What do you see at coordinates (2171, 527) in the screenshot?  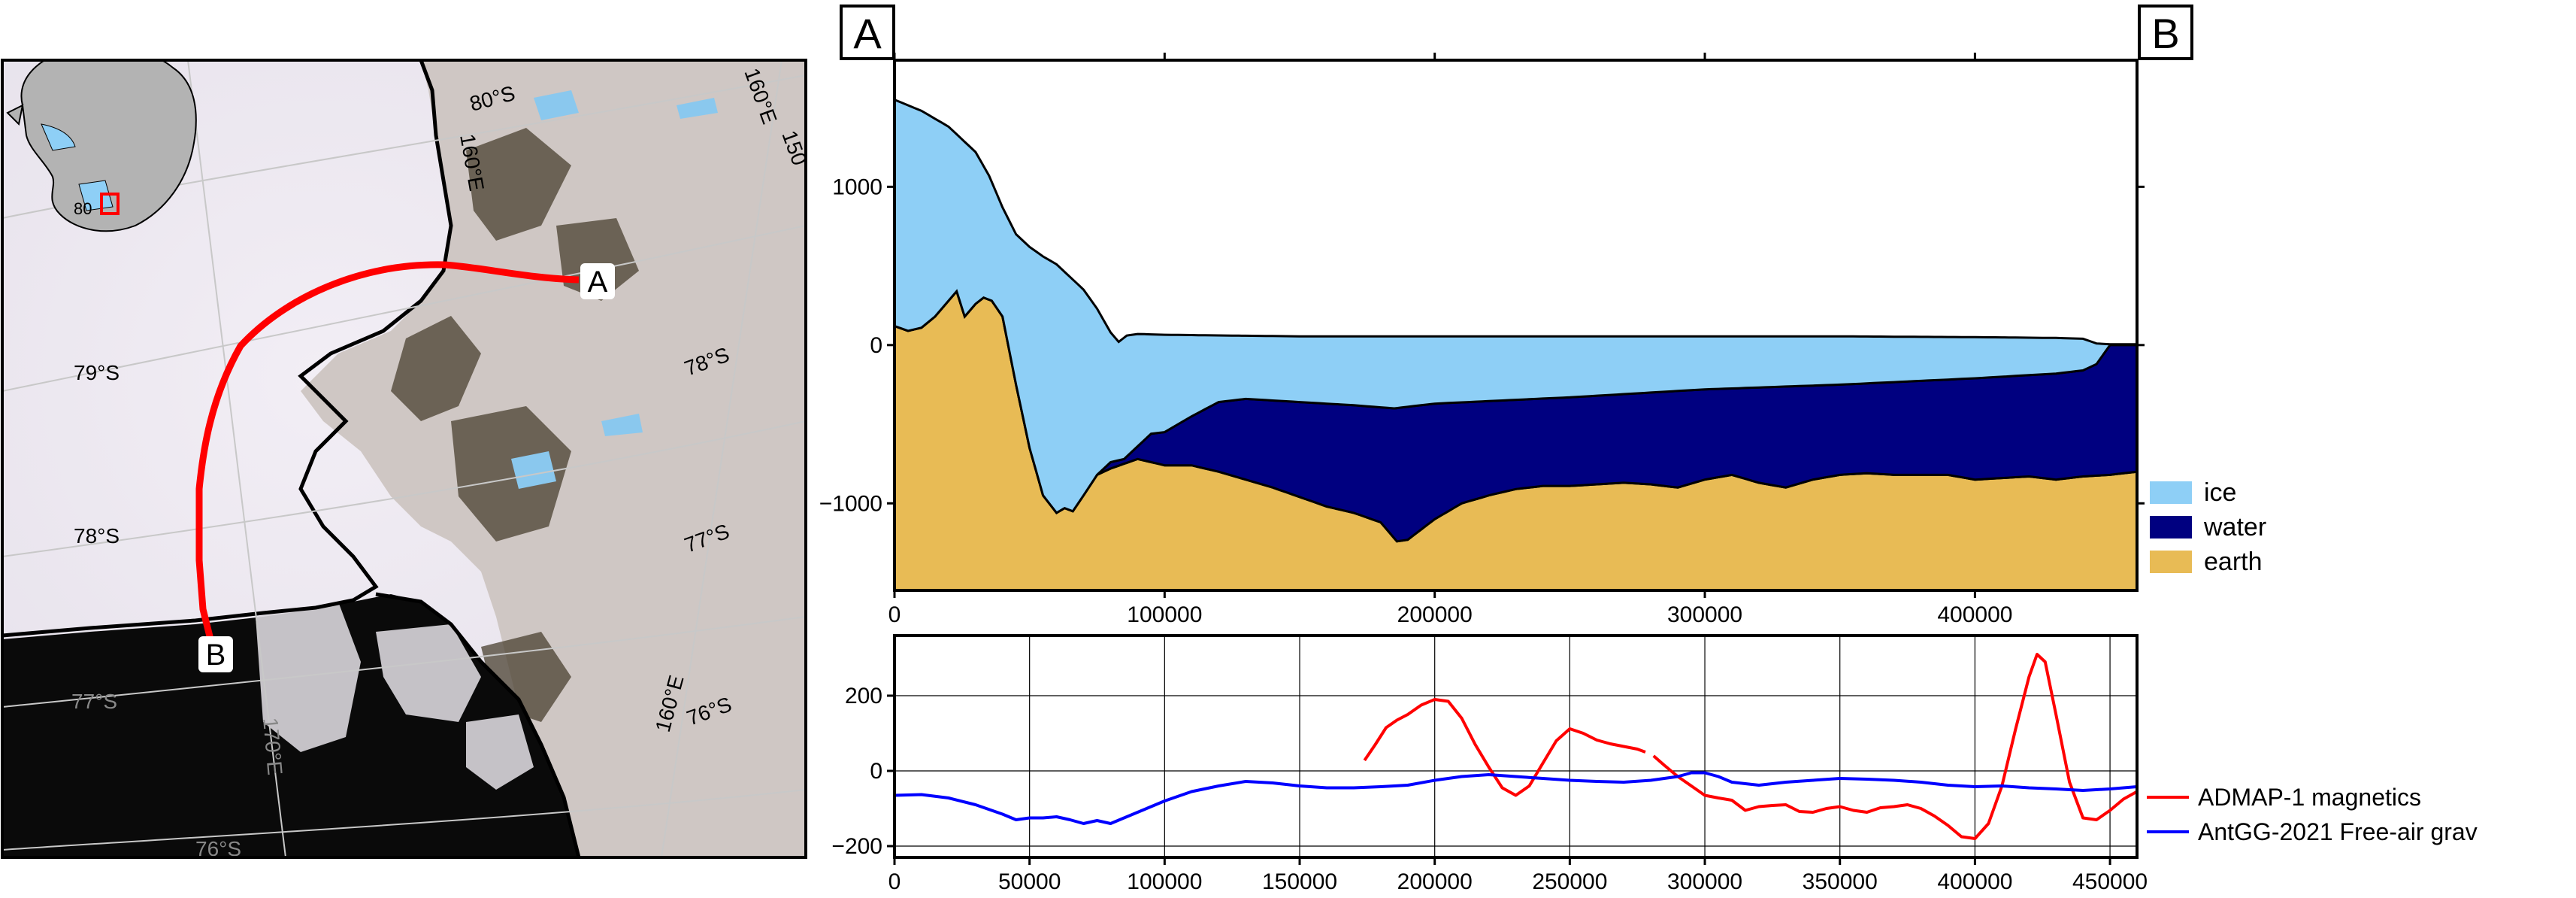 I see `legend-swatch-water` at bounding box center [2171, 527].